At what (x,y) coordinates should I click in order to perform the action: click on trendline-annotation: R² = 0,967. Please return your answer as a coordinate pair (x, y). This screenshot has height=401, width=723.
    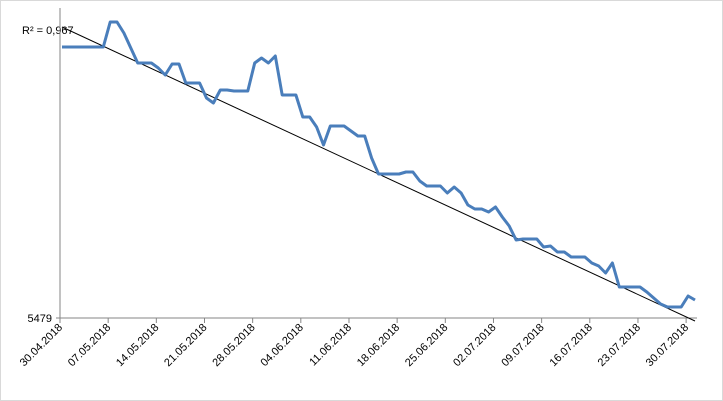
    Looking at the image, I should click on (48, 31).